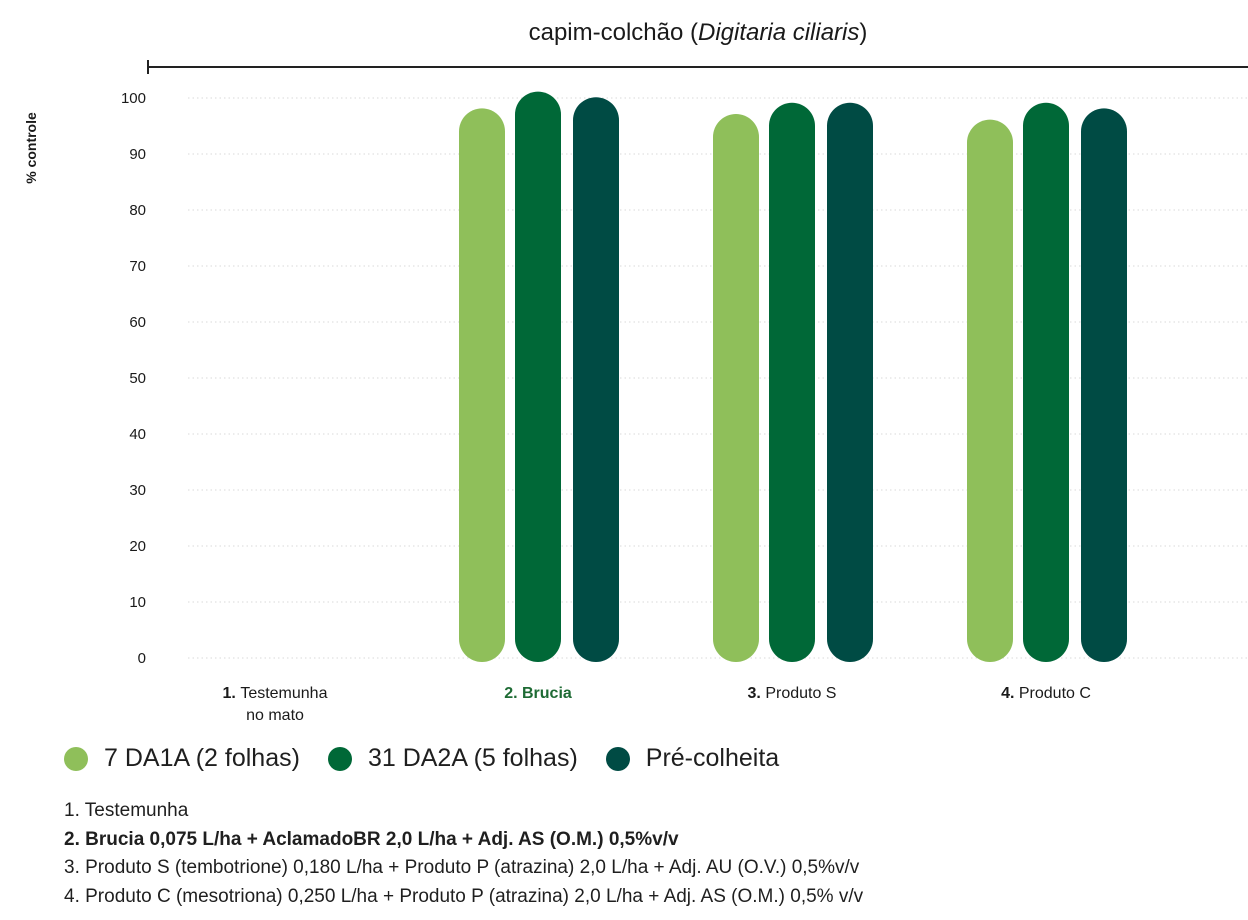  What do you see at coordinates (137, 434) in the screenshot?
I see `y-tick-label: 40` at bounding box center [137, 434].